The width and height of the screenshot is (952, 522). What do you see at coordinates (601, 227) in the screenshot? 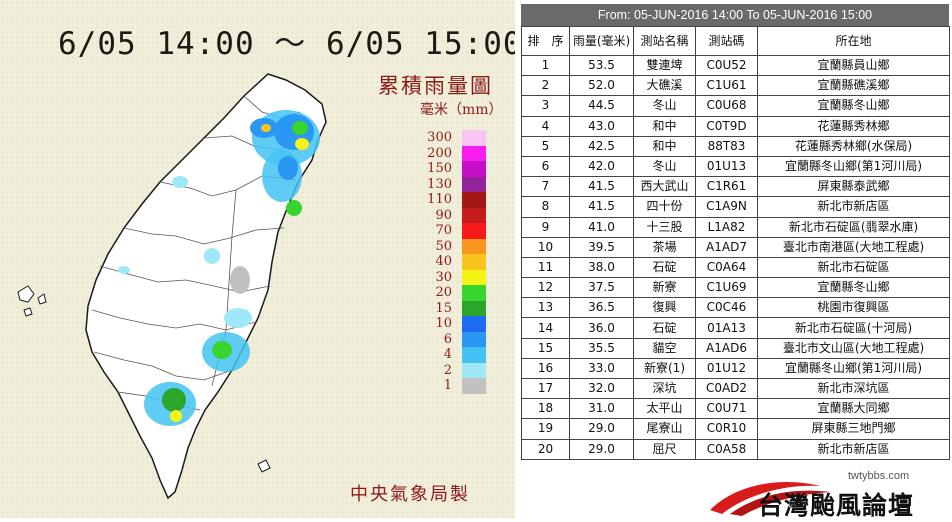
I see `rainfall-cell: 41.0` at bounding box center [601, 227].